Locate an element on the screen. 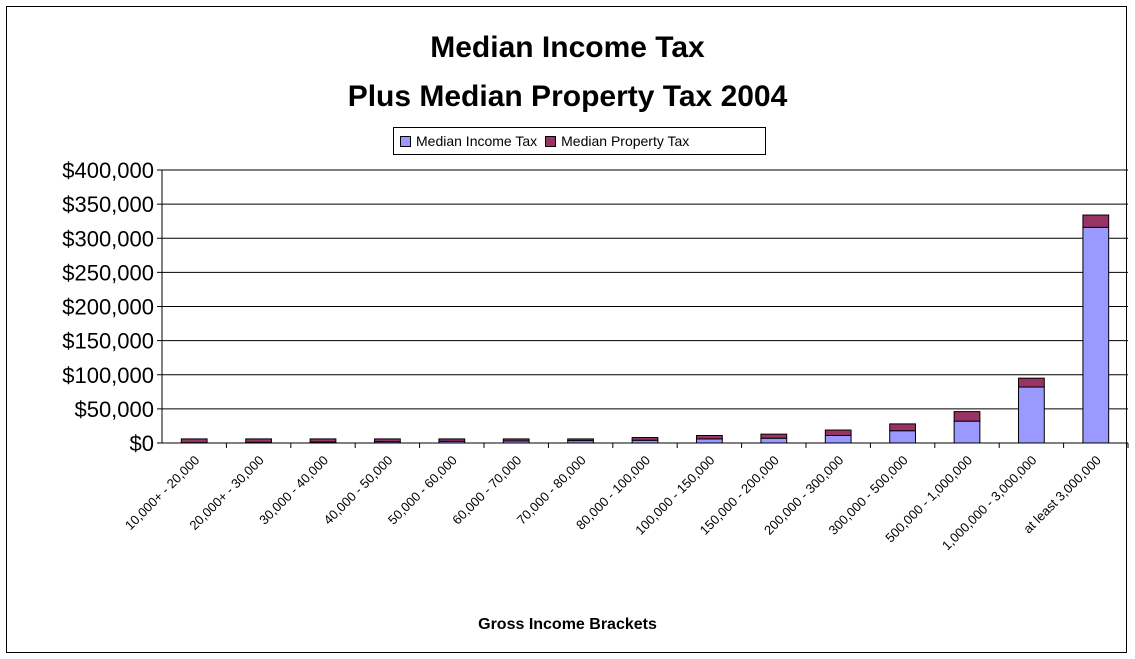 This screenshot has height=659, width=1135. chart-title-line1: Median Income Tax is located at coordinates (567, 47).